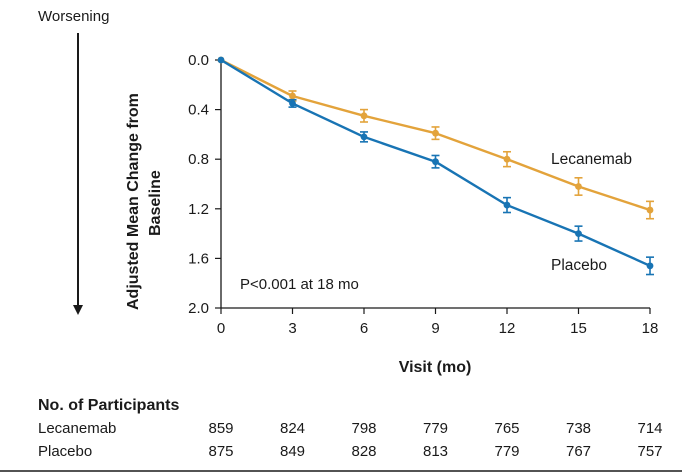 Image resolution: width=682 pixels, height=475 pixels. Describe the element at coordinates (221, 328) in the screenshot. I see `x-tick-label: 0` at that location.